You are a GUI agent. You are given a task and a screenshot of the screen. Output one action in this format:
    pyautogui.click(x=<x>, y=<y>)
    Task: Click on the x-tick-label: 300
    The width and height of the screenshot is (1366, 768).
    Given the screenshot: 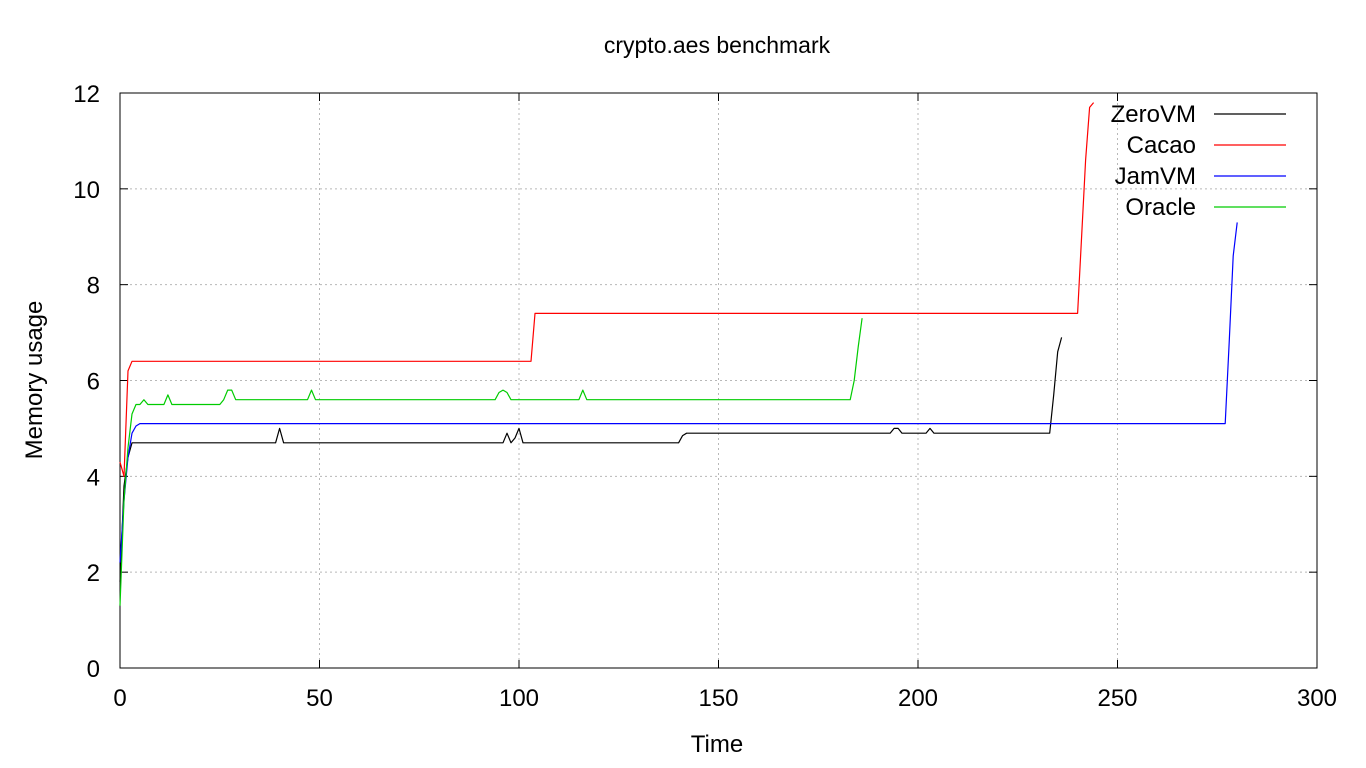 What is the action you would take?
    pyautogui.click(x=1317, y=698)
    